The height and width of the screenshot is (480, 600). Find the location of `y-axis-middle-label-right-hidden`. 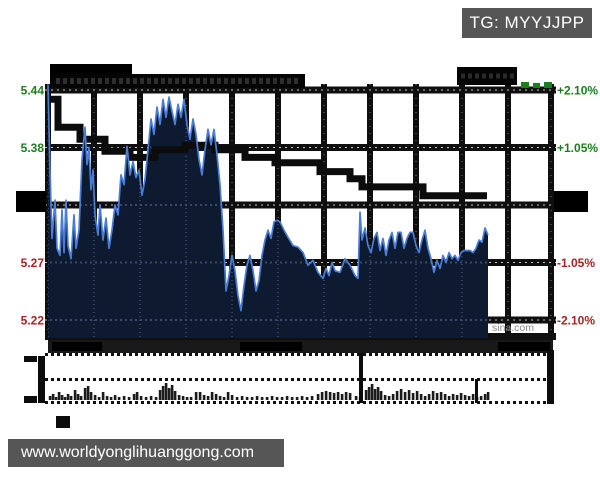

y-axis-middle-label-right-hidden is located at coordinates (571, 201).